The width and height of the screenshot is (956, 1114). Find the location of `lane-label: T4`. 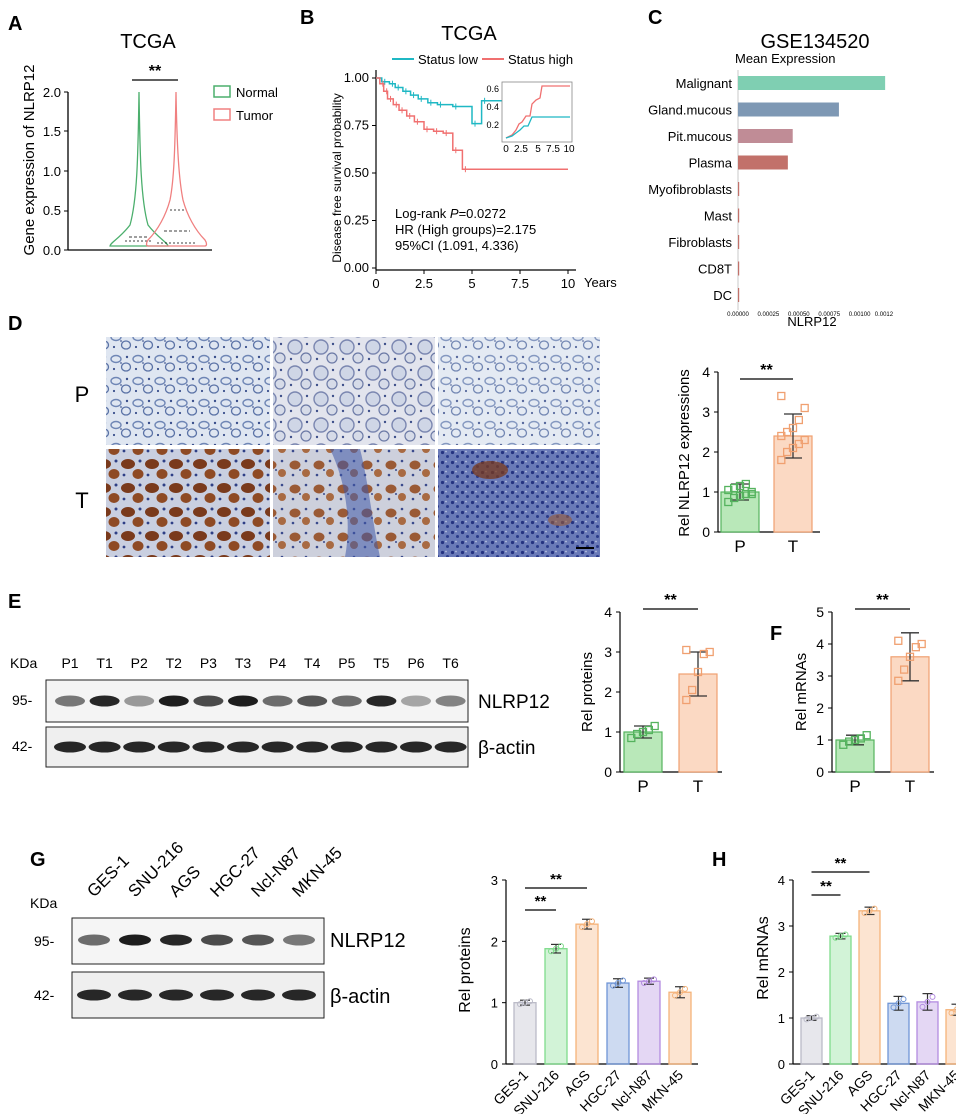

lane-label: T4 is located at coordinates (312, 663).